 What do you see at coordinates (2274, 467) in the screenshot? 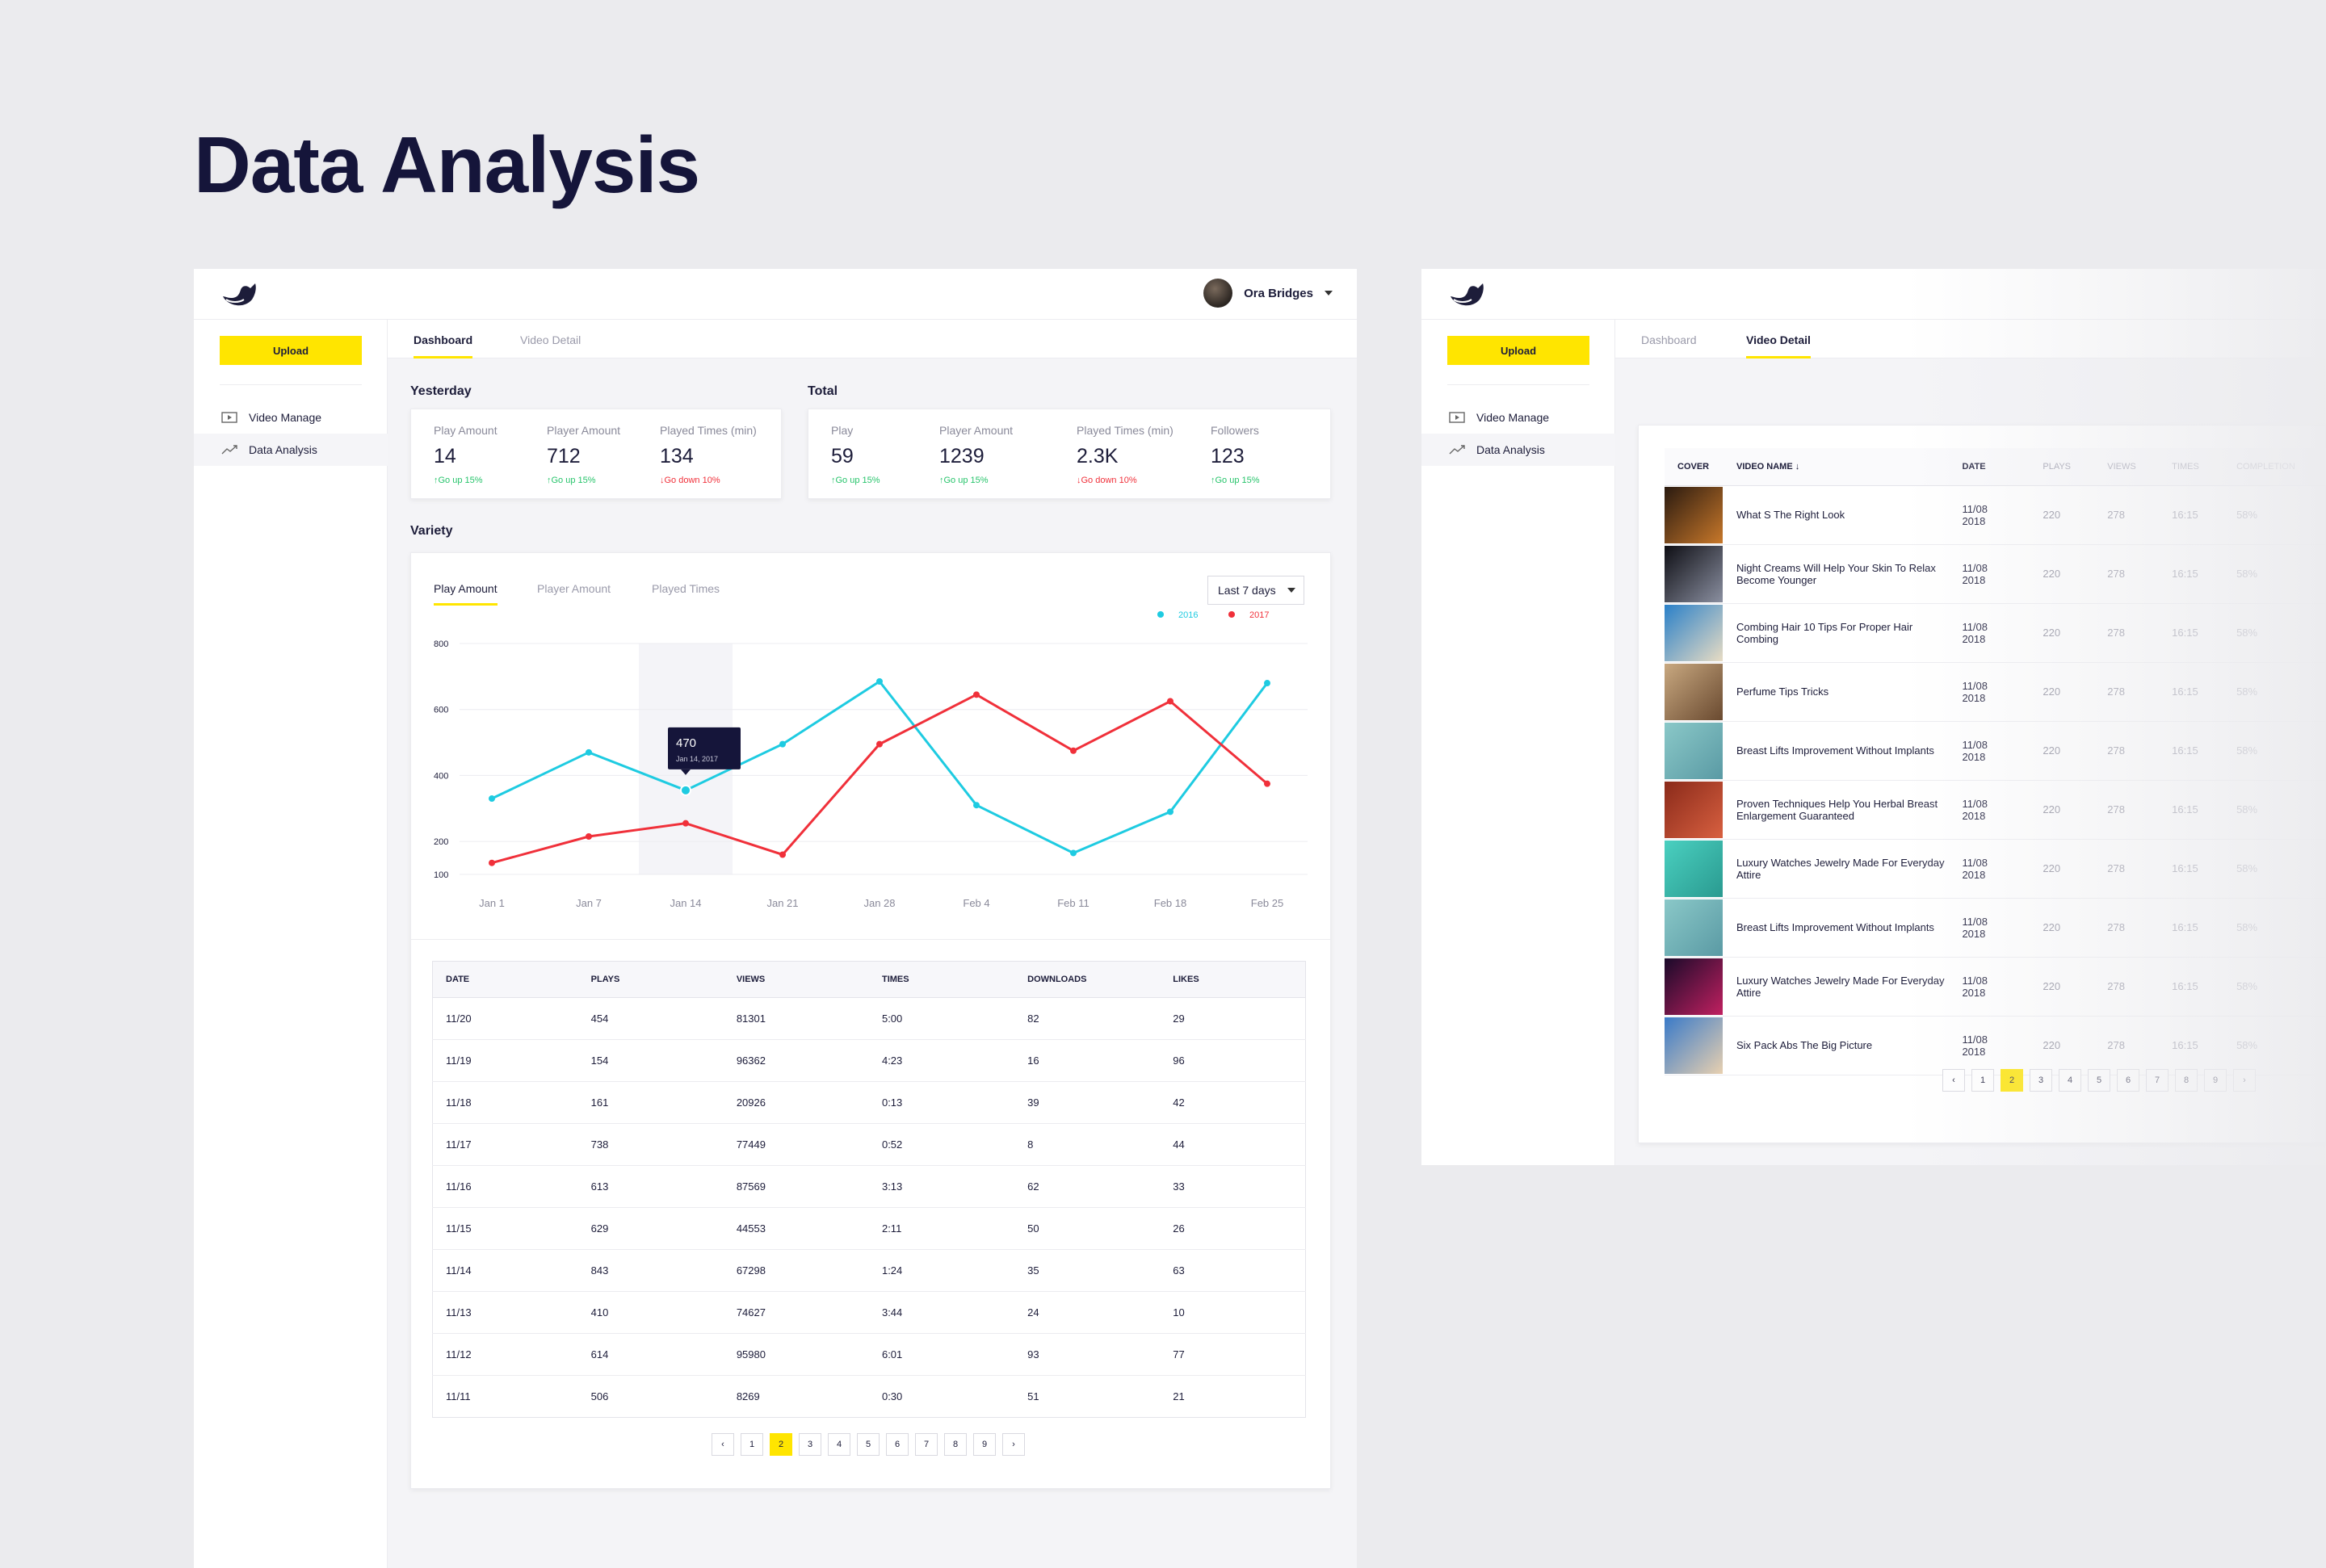
I see `column-header: COMPLETION` at bounding box center [2274, 467].